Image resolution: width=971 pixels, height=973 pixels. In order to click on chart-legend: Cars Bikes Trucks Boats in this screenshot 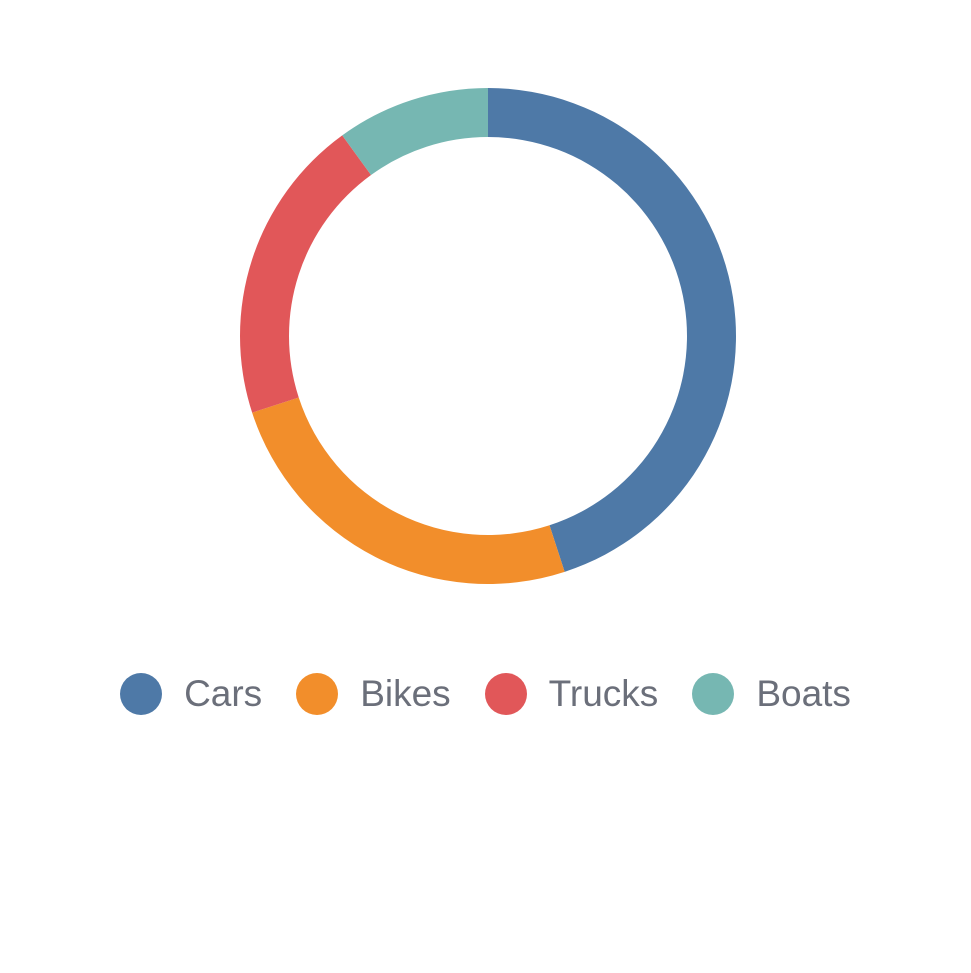, I will do `click(485, 694)`.